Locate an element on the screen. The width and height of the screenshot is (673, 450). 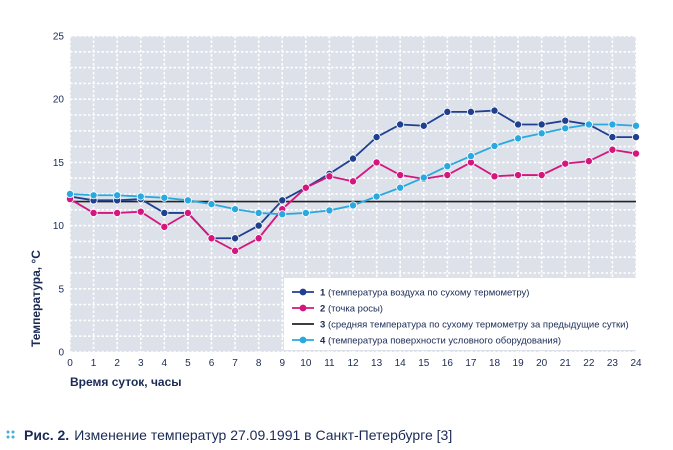
y-tick-label: 25 is located at coordinates (59, 37).